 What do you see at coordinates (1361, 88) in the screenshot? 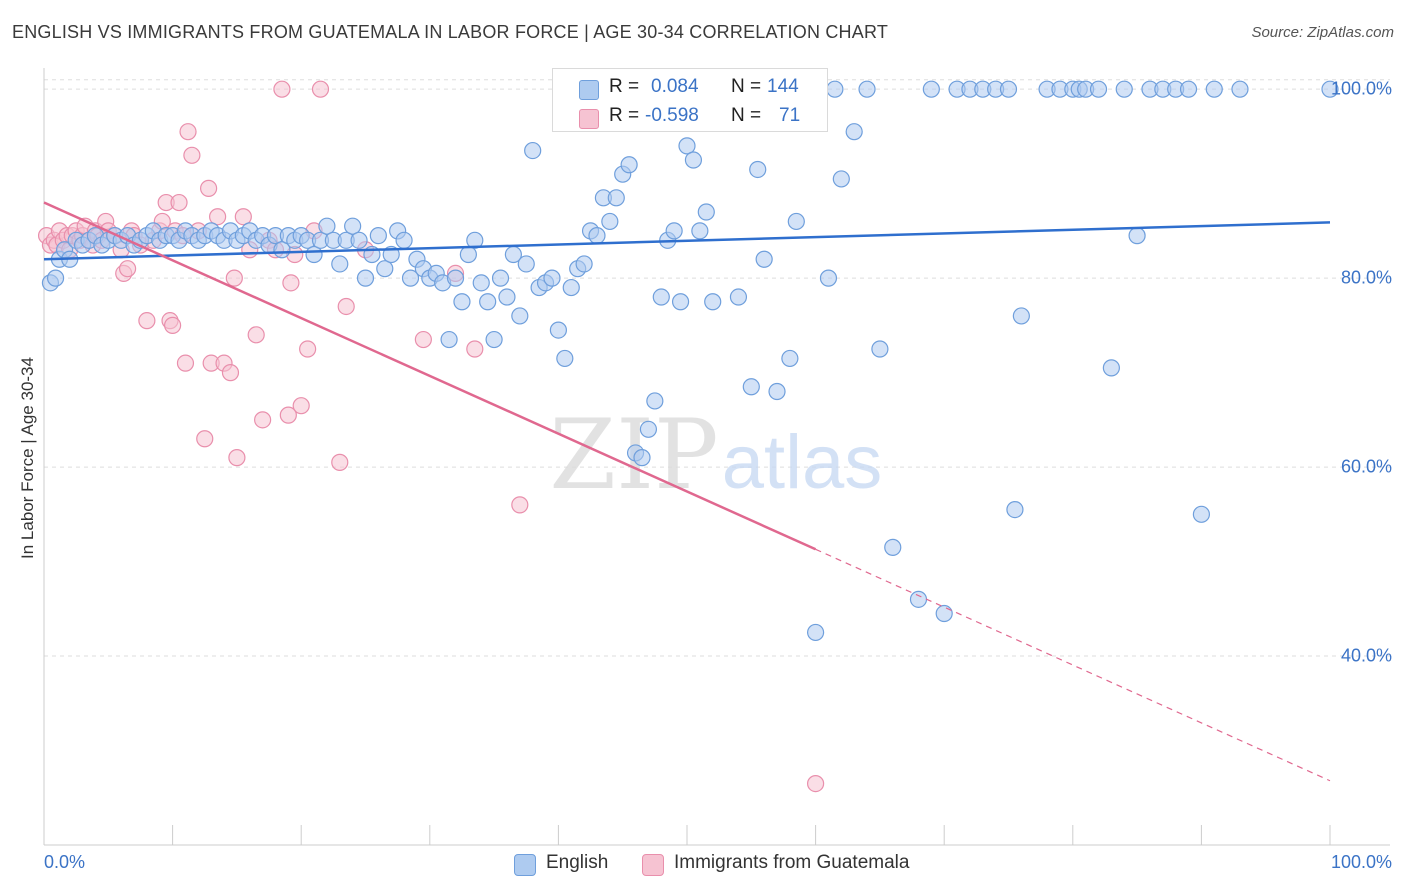
I see `y-tick-label: 100.0%` at bounding box center [1361, 88].